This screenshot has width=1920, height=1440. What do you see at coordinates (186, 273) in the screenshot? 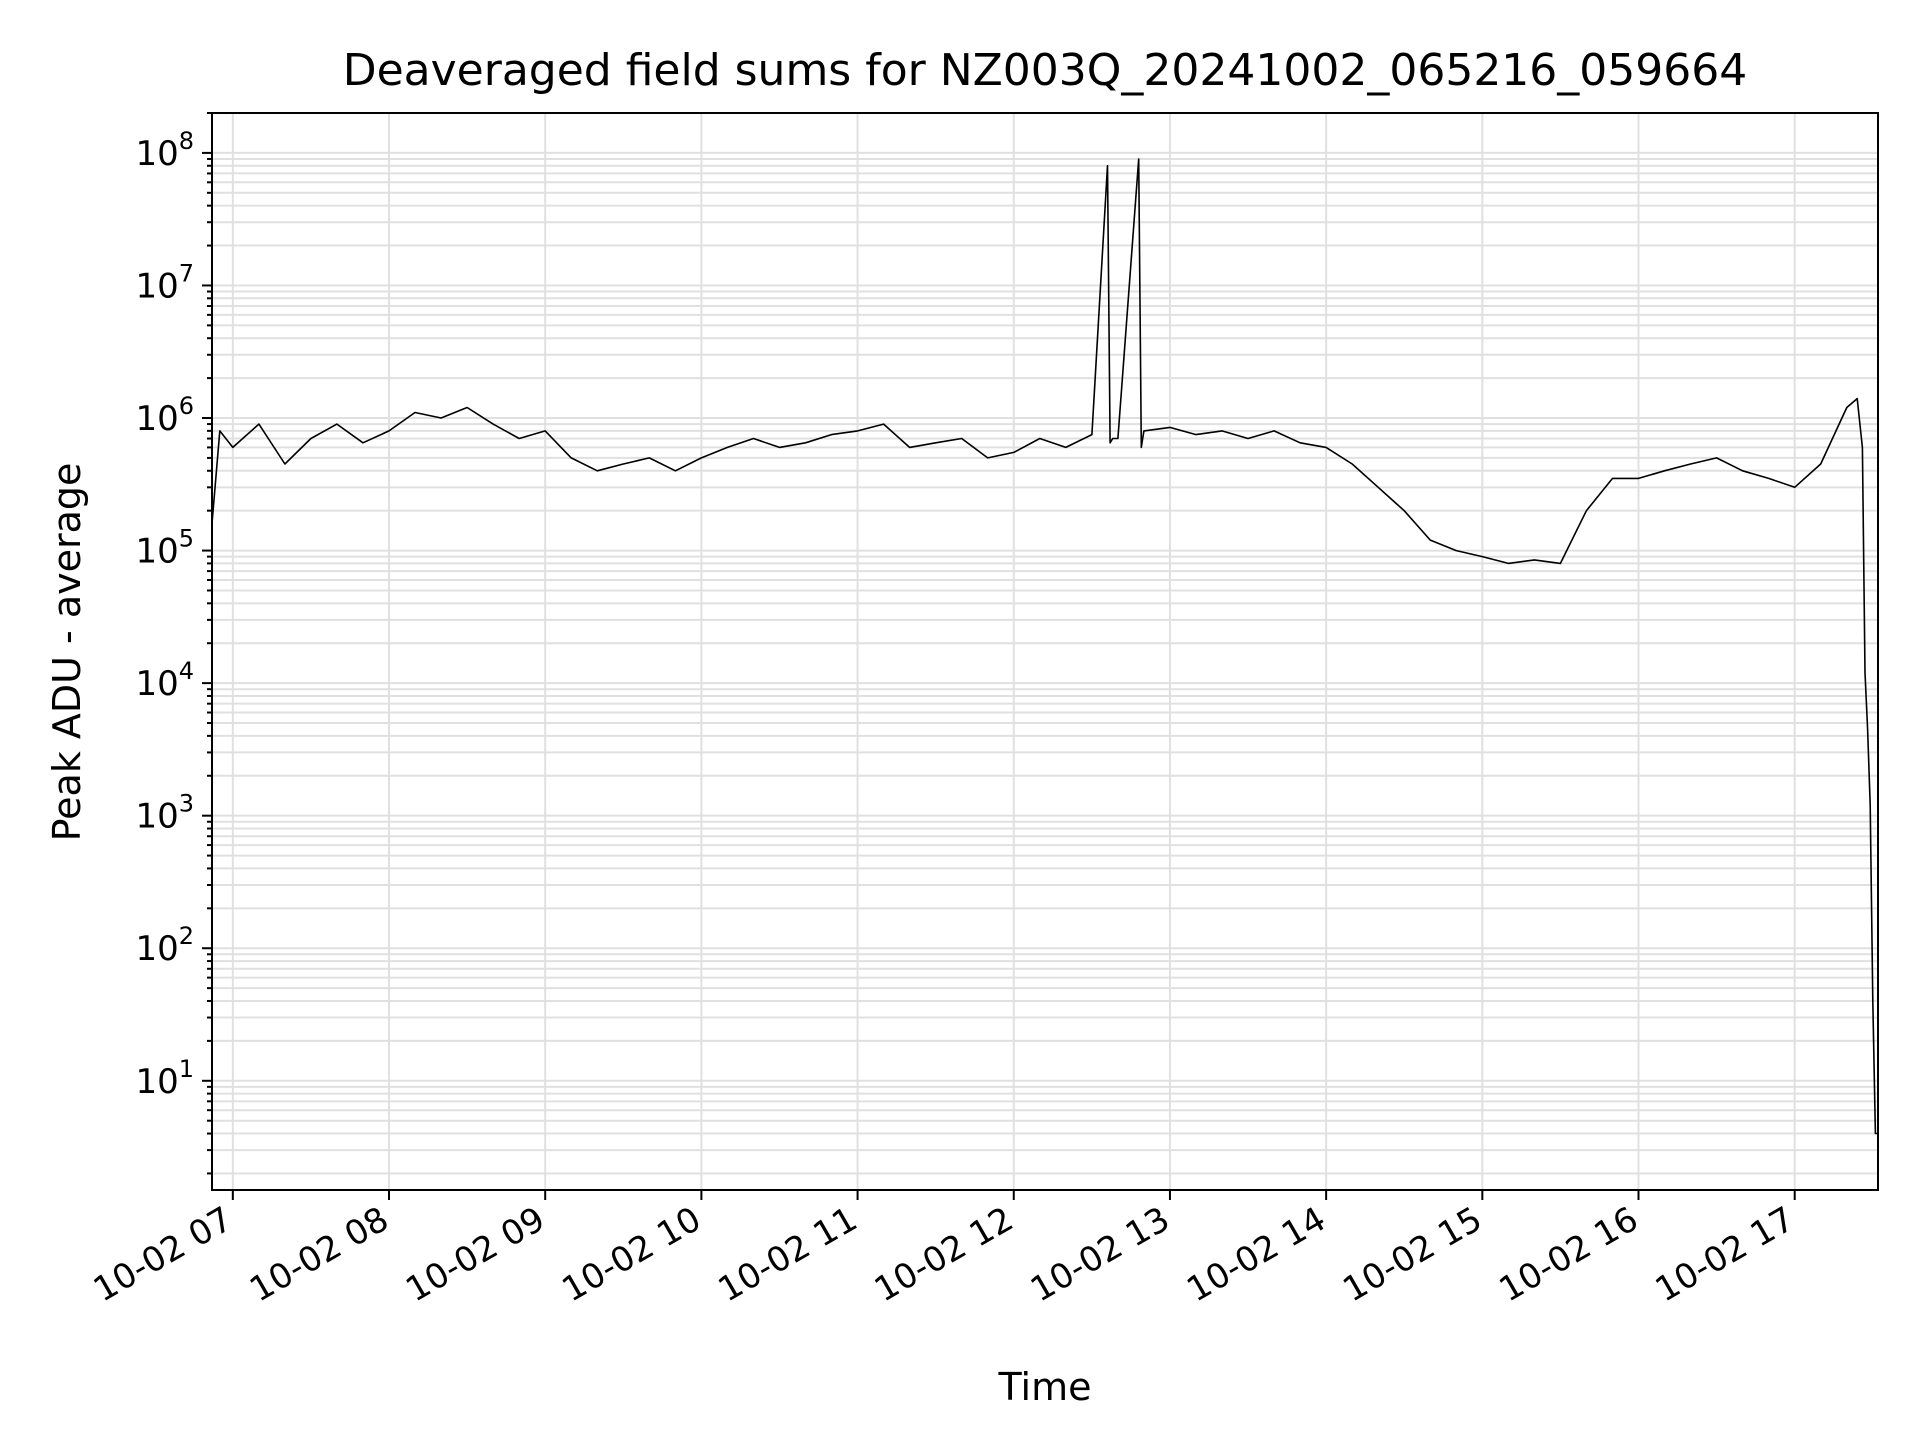
I see `y-tick-exponent: 7` at bounding box center [186, 273].